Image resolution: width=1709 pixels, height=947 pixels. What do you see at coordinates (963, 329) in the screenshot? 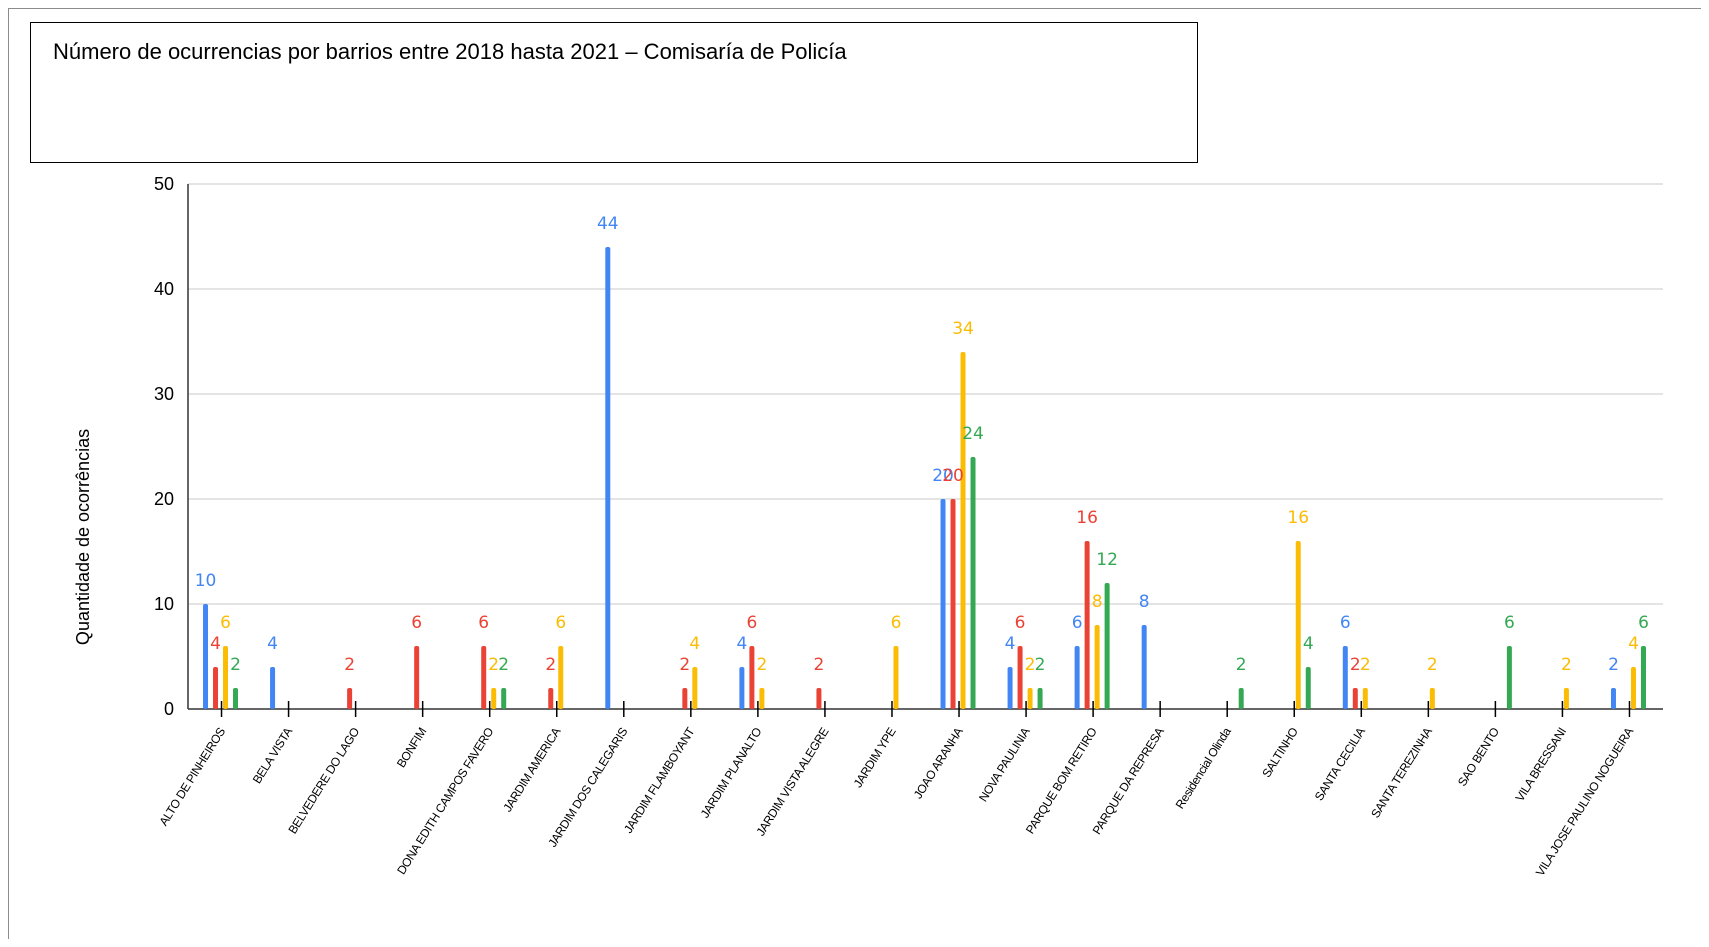
I see `data-label: 34` at bounding box center [963, 329].